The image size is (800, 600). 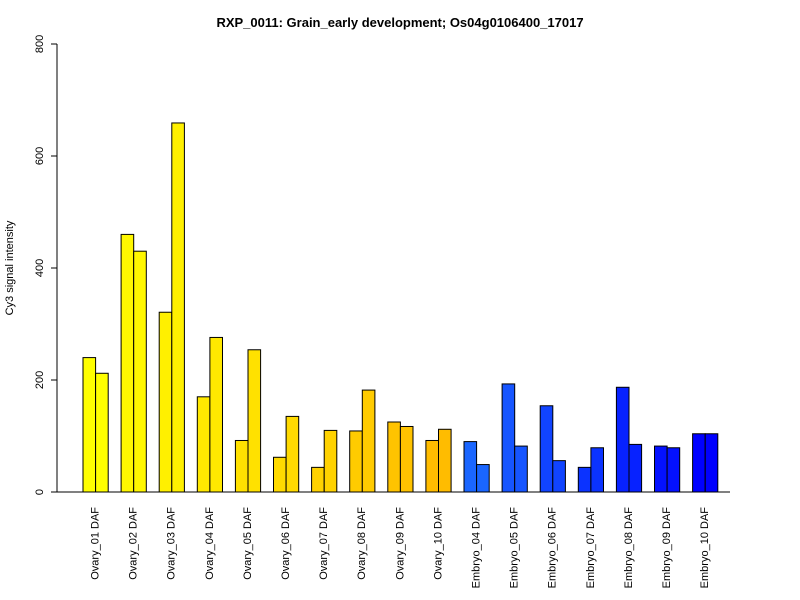 What do you see at coordinates (515, 548) in the screenshot?
I see `x-tick-label: Embryo_05 DAF` at bounding box center [515, 548].